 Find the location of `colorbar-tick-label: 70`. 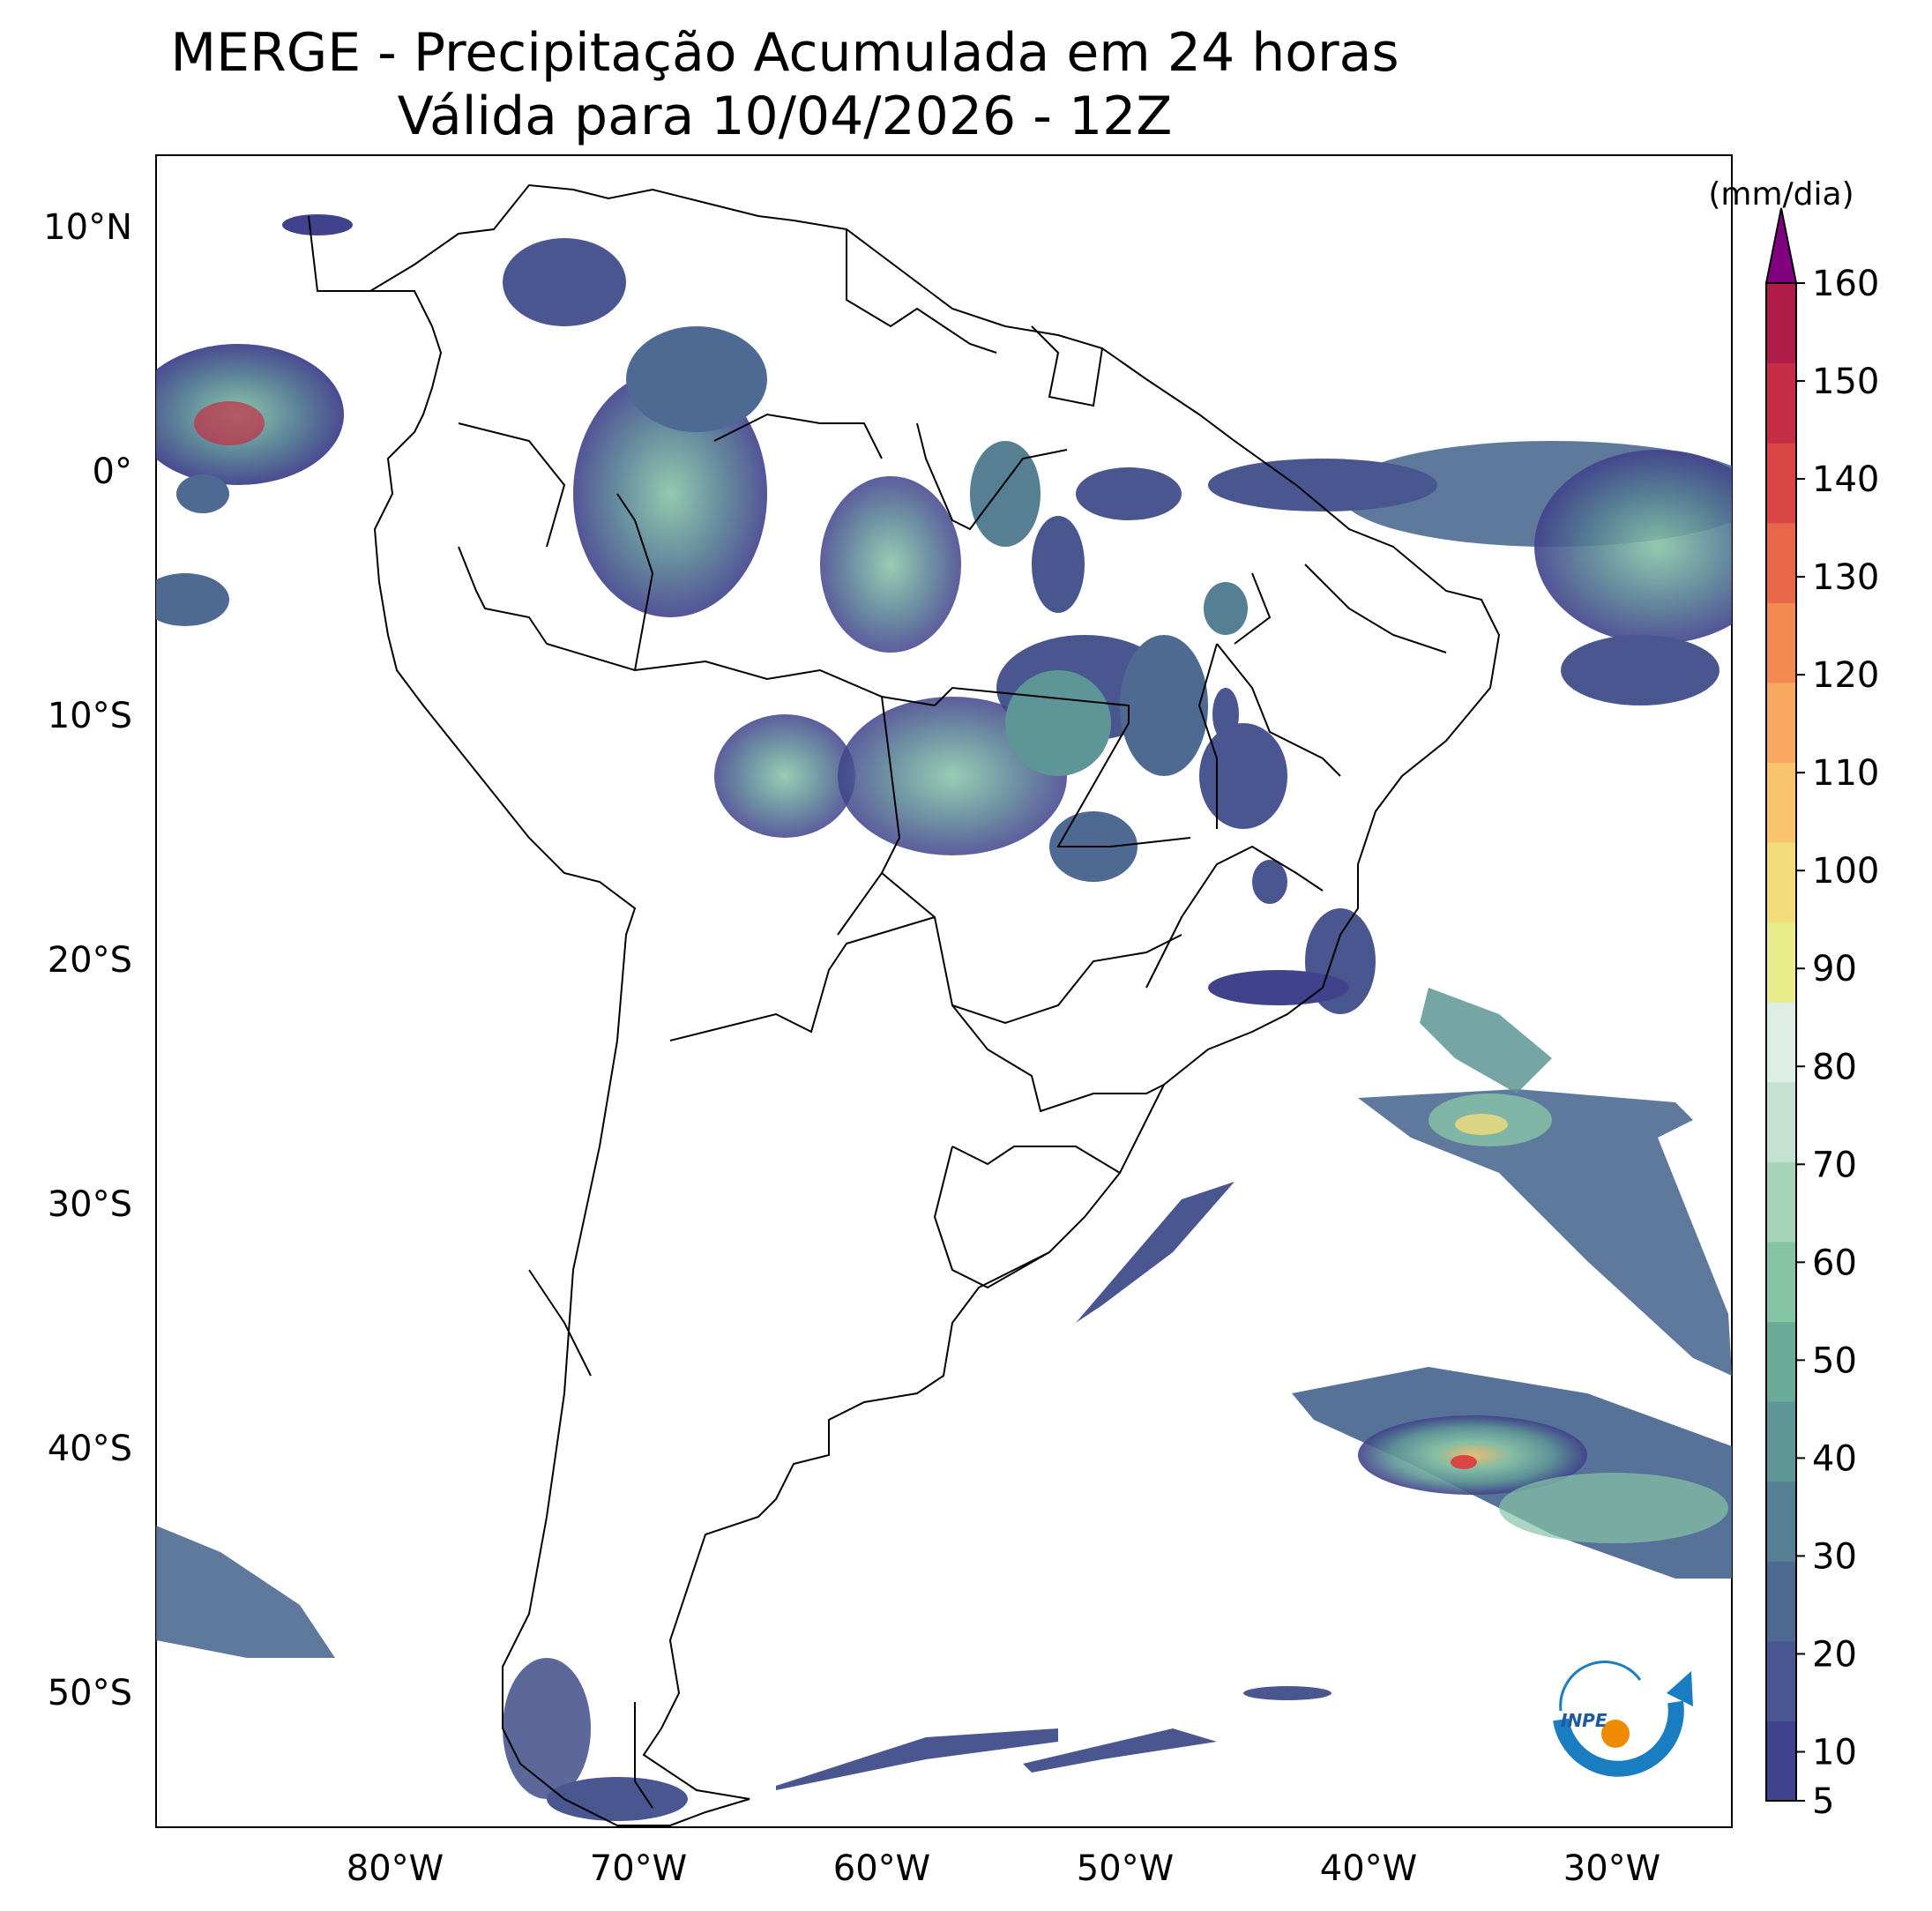

colorbar-tick-label: 70 is located at coordinates (1834, 1165).